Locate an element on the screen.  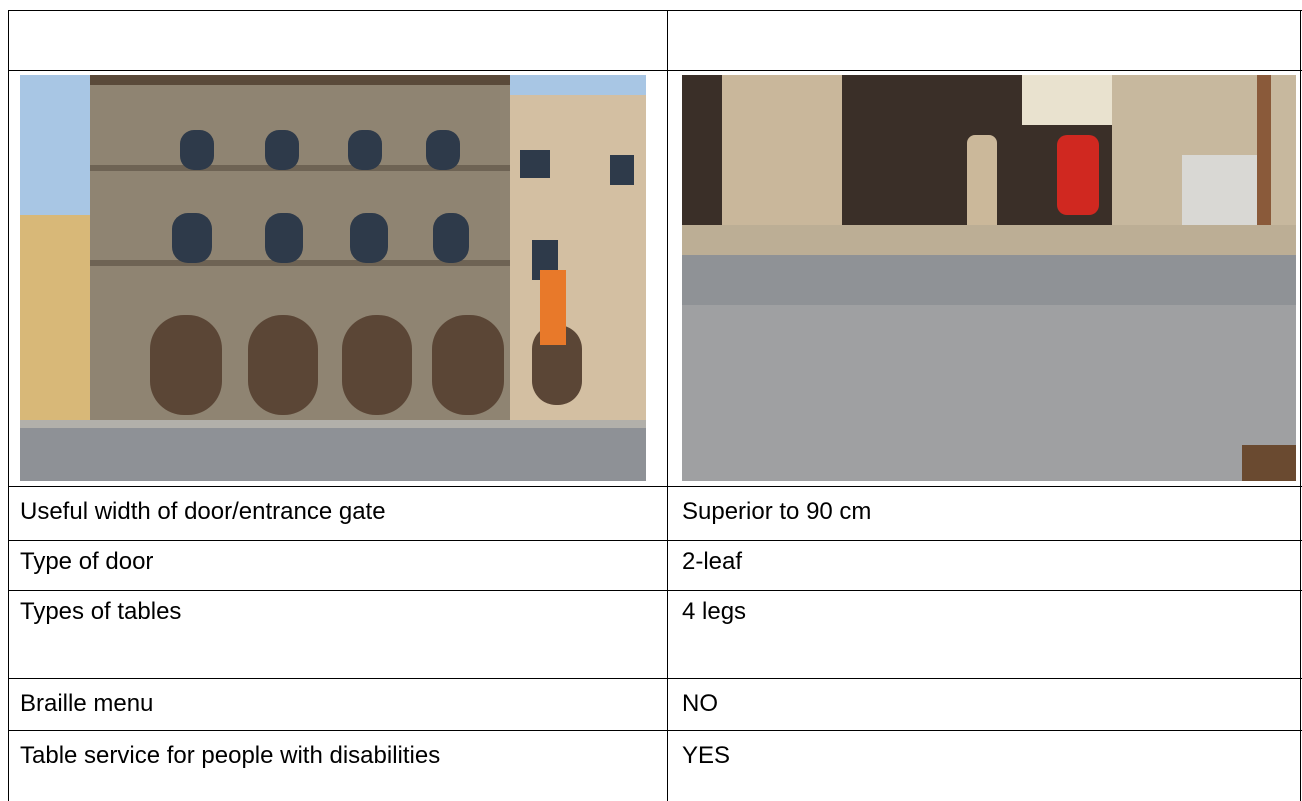
row-label: Useful width of door/entrance gate is located at coordinates (203, 511).